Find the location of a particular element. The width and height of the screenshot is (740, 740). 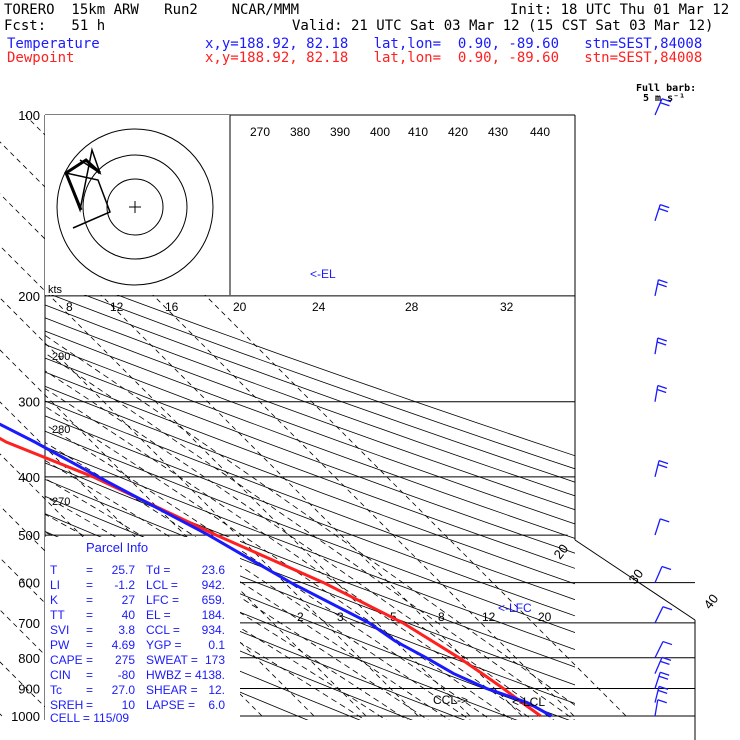

parcel-val1: 40 is located at coordinates (129, 615).